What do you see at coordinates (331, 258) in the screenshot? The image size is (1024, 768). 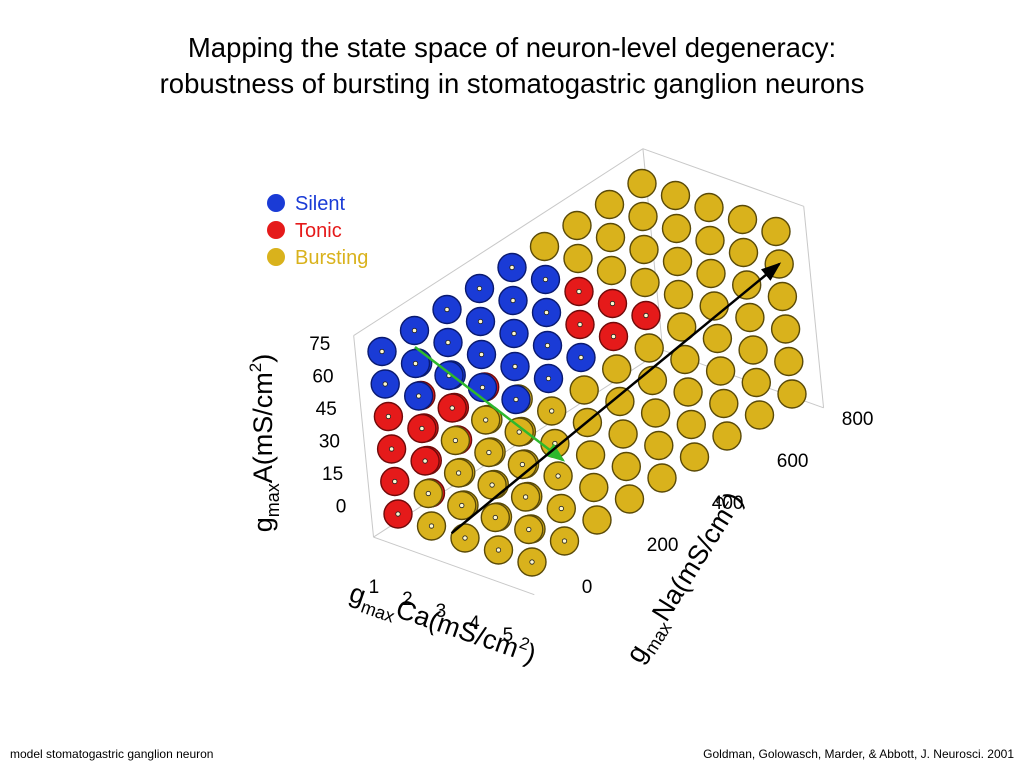 I see `legend-label: Bursting` at bounding box center [331, 258].